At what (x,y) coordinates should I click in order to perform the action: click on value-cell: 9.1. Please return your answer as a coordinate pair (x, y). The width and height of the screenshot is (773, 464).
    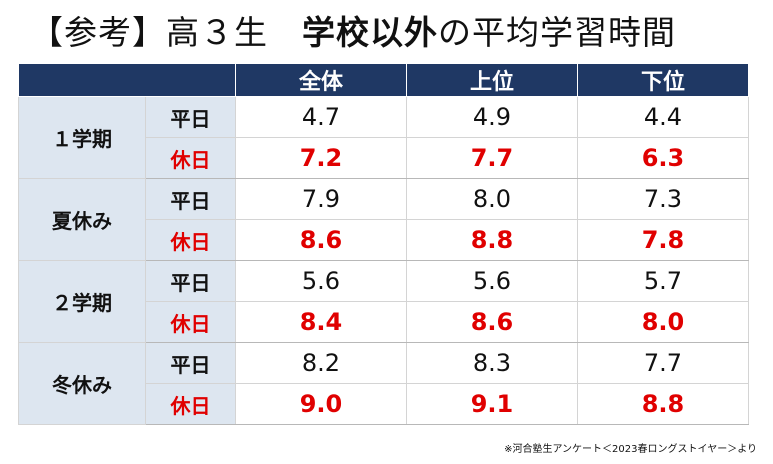
    Looking at the image, I should click on (492, 404).